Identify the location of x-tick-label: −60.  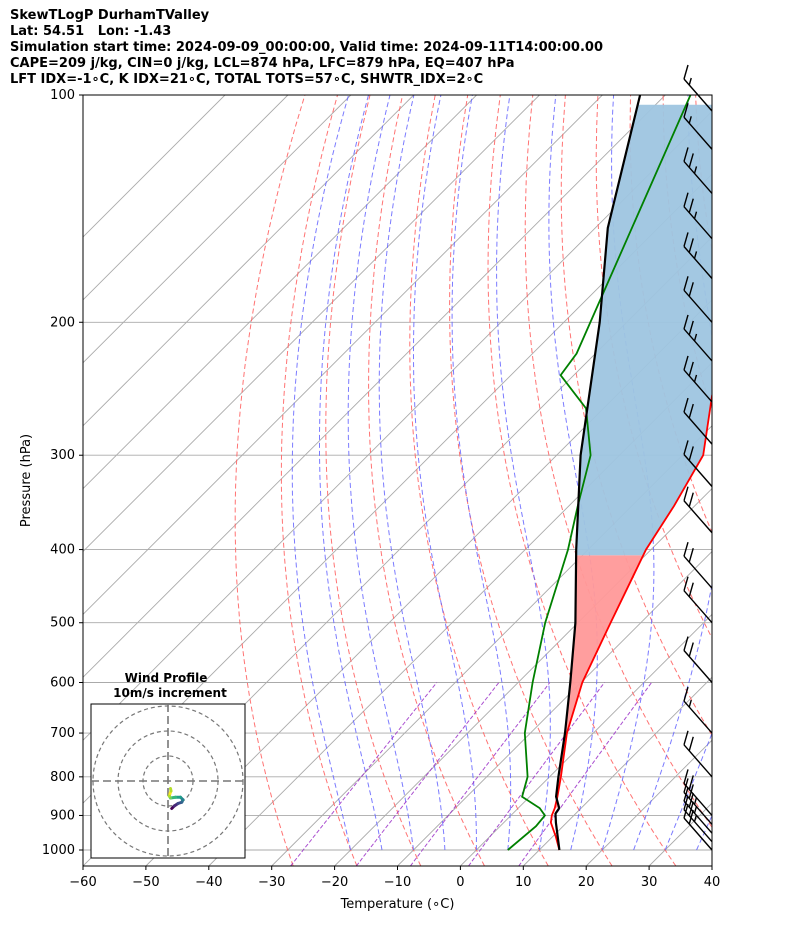
(82, 882).